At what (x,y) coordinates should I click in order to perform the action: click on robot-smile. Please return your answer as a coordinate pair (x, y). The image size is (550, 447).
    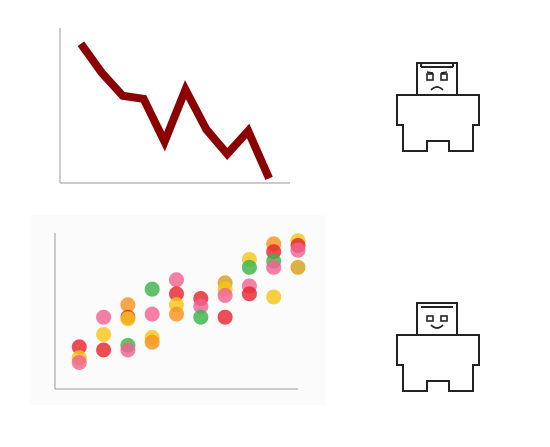
    Looking at the image, I should click on (437, 326).